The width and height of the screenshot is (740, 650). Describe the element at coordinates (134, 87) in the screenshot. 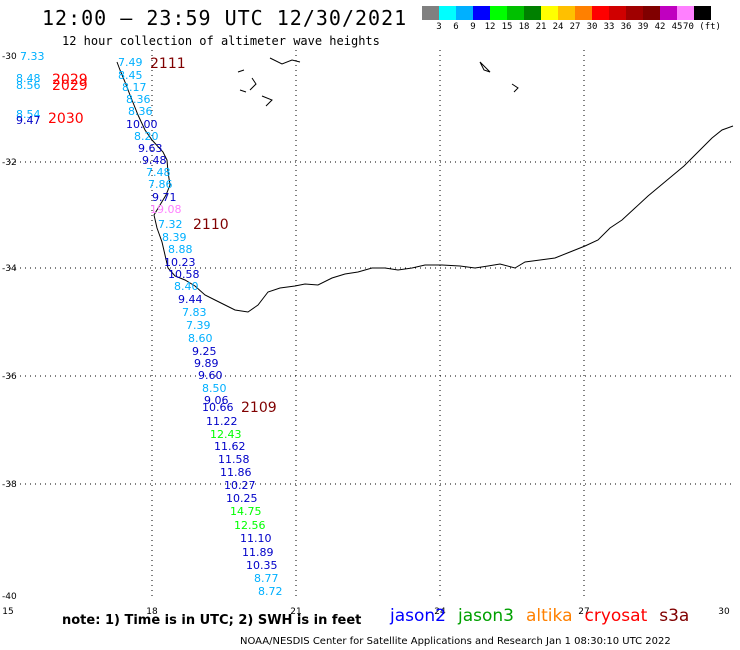

I see `wave-height-value: 8.17` at that location.